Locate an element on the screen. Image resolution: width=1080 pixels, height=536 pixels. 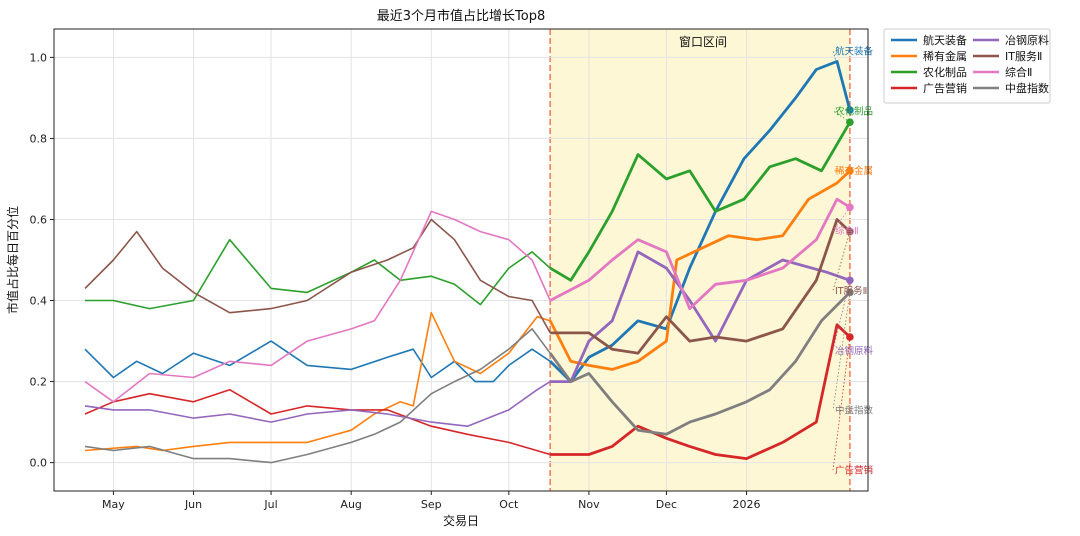
y-tick-label-1: 0.2 is located at coordinates (39, 382).